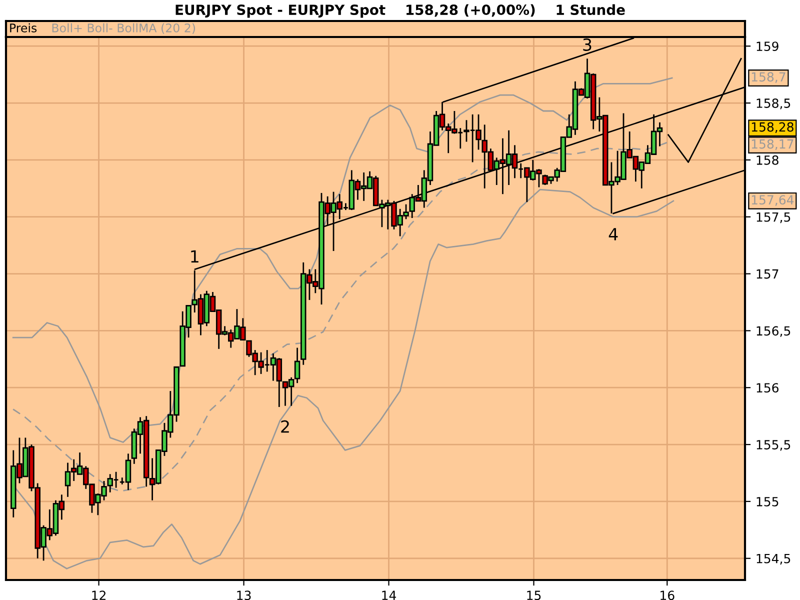 This screenshot has height=600, width=800. Describe the element at coordinates (613, 234) in the screenshot. I see `annotation: 4` at that location.